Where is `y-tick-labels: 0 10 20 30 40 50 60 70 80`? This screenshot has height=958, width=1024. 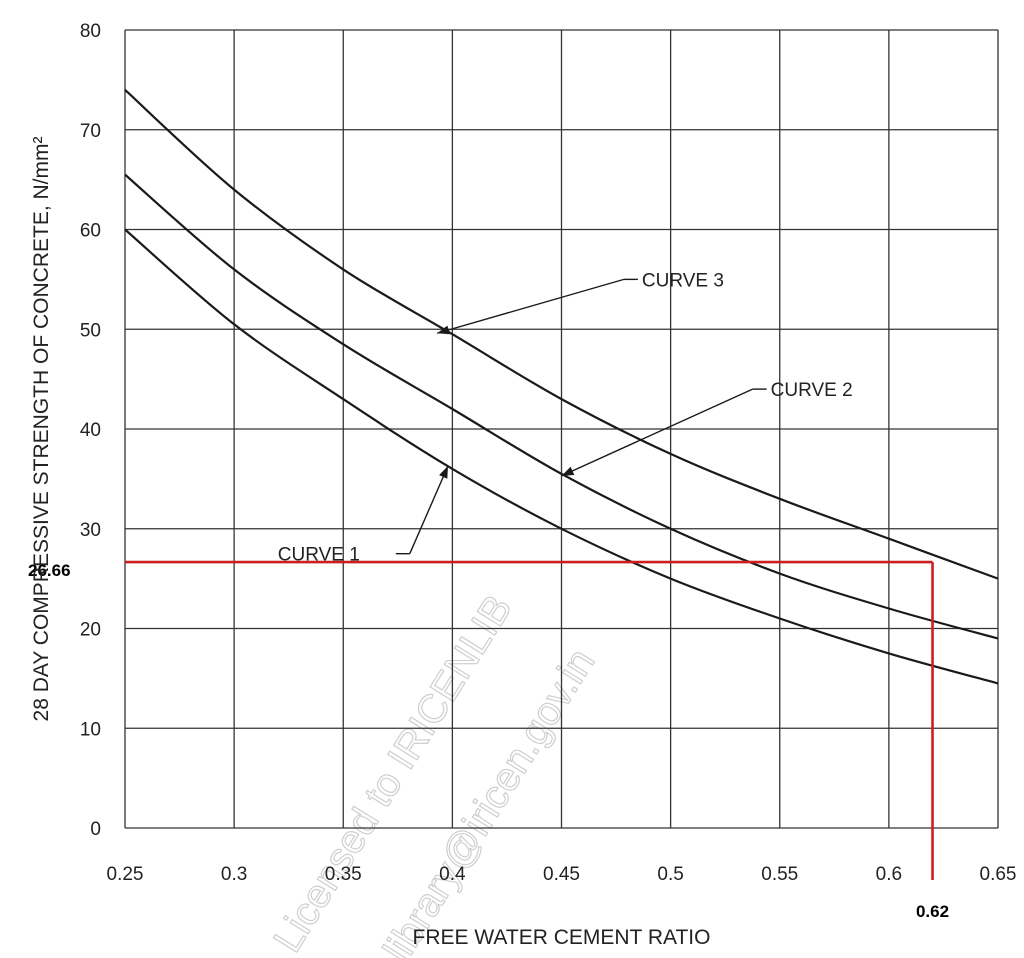
y-tick-labels: 0 10 20 30 40 50 60 70 80 is located at coordinates (90, 430).